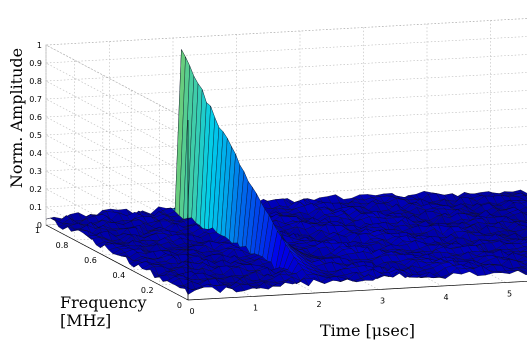 The image size is (527, 343). Describe the element at coordinates (117, 262) in the screenshot. I see `frequency-axis` at that location.